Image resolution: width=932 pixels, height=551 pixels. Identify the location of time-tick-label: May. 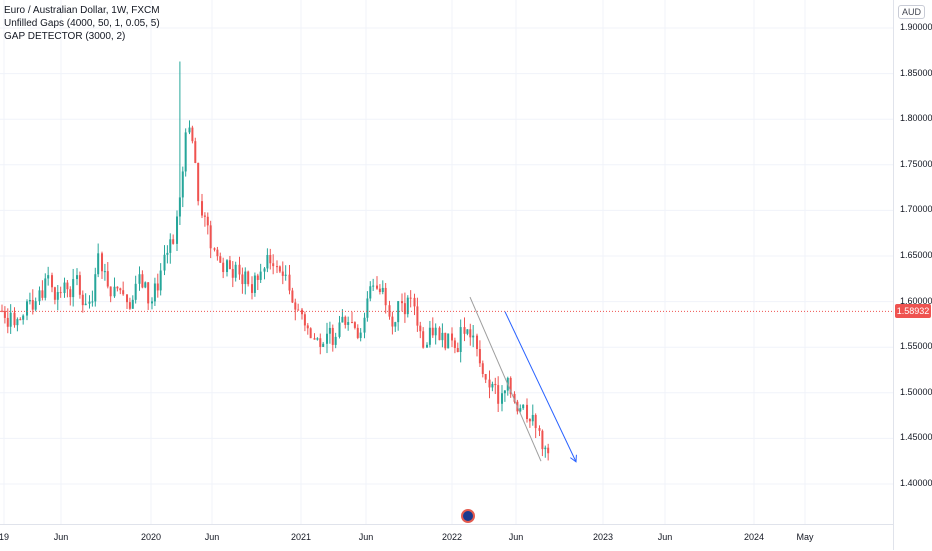
(805, 537).